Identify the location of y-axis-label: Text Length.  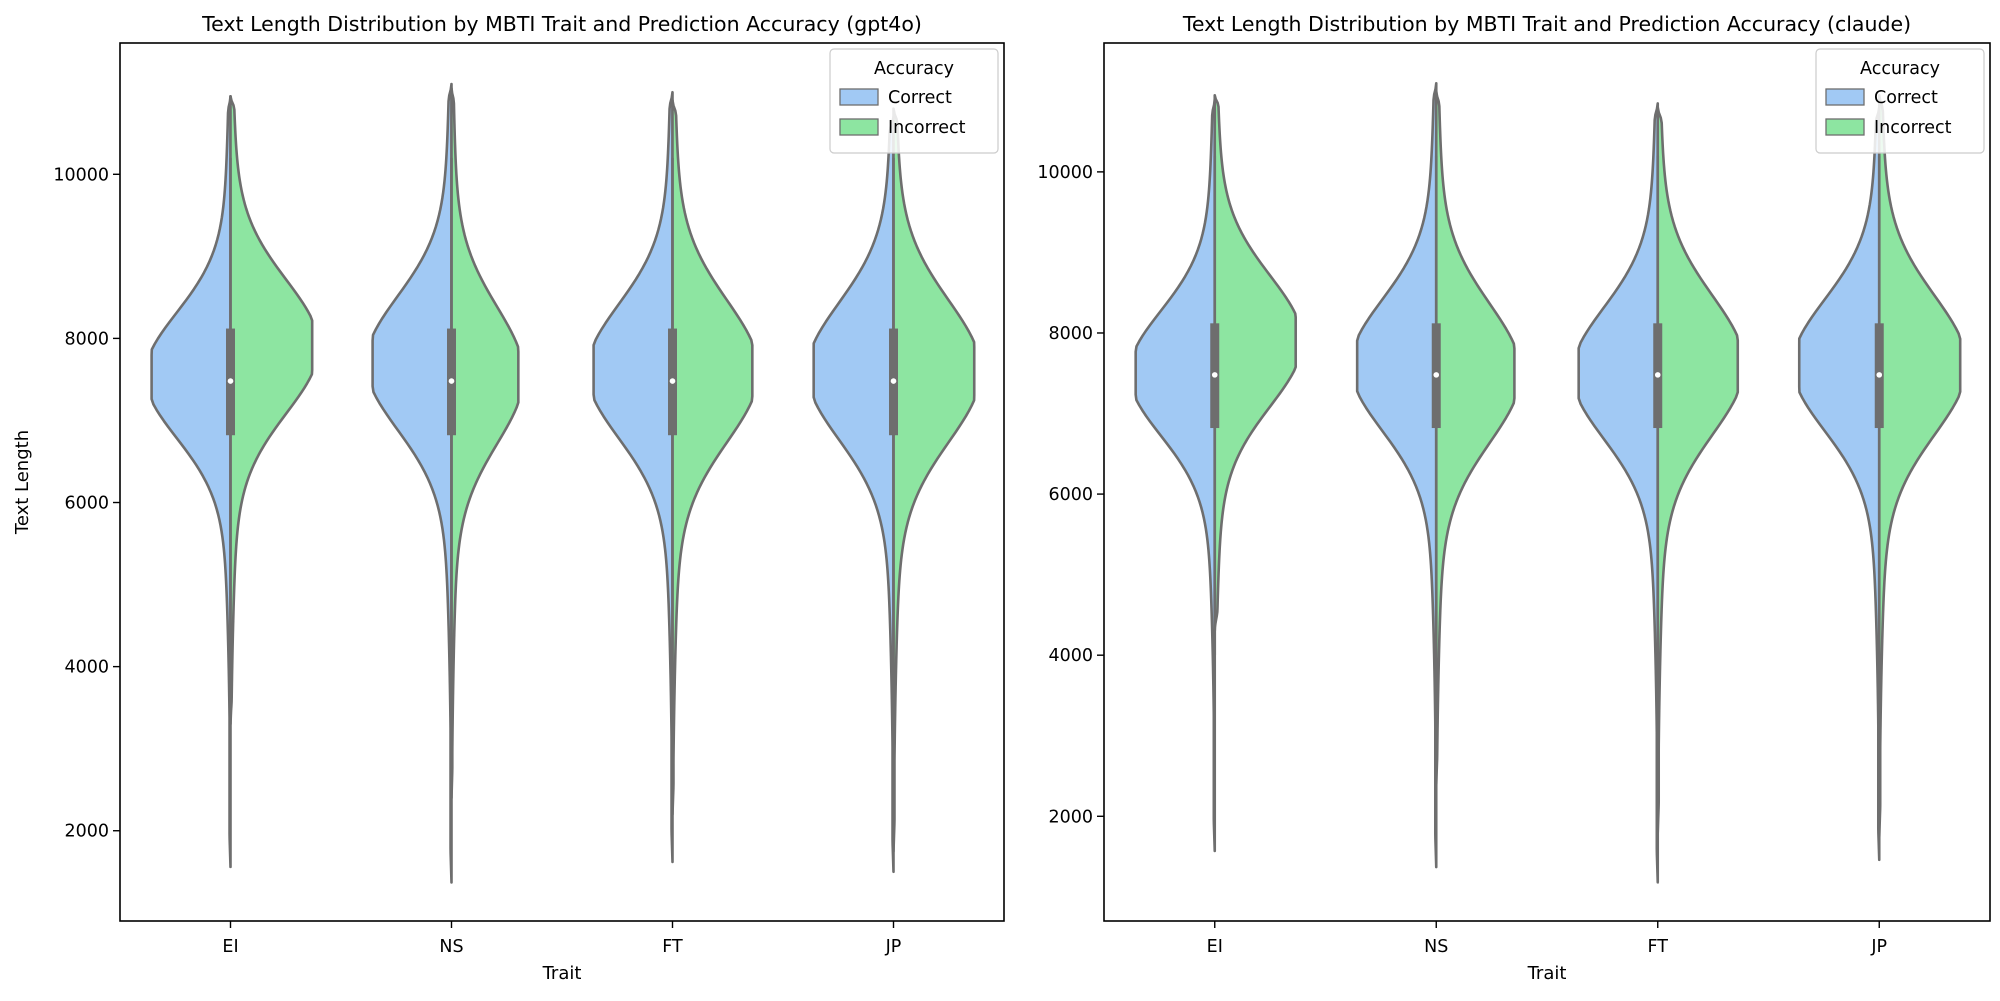
(22, 482).